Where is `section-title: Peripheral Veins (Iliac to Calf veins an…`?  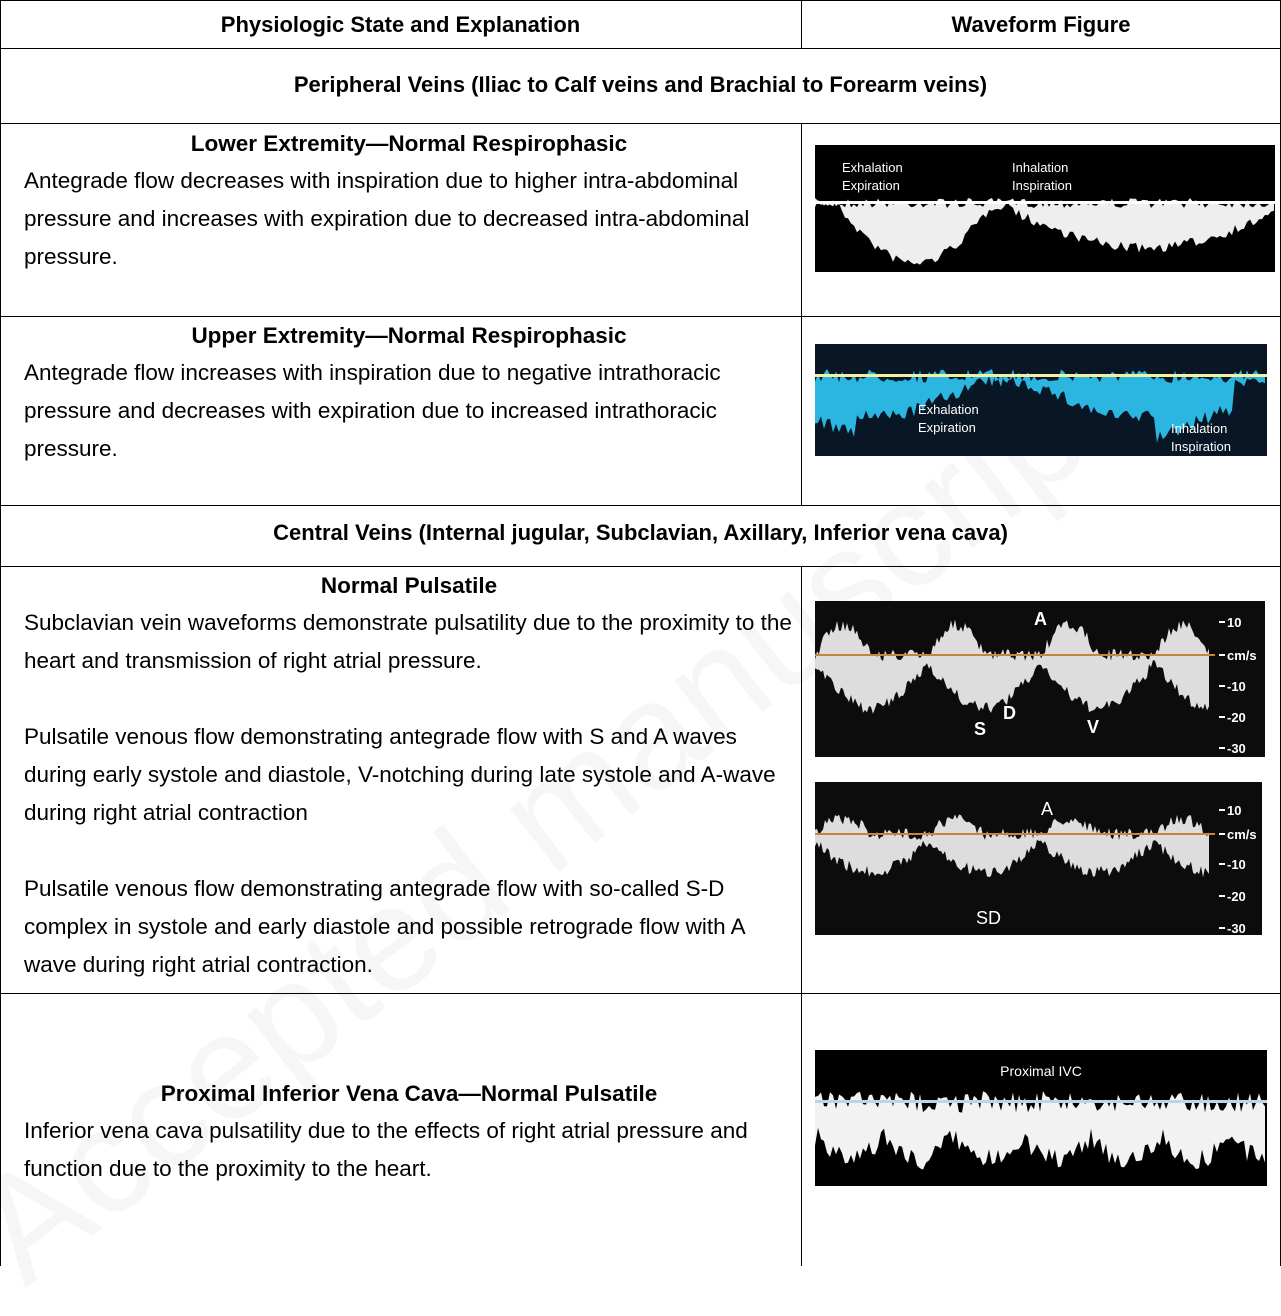
section-title: Peripheral Veins (Iliac to Calf veins an… is located at coordinates (640, 84).